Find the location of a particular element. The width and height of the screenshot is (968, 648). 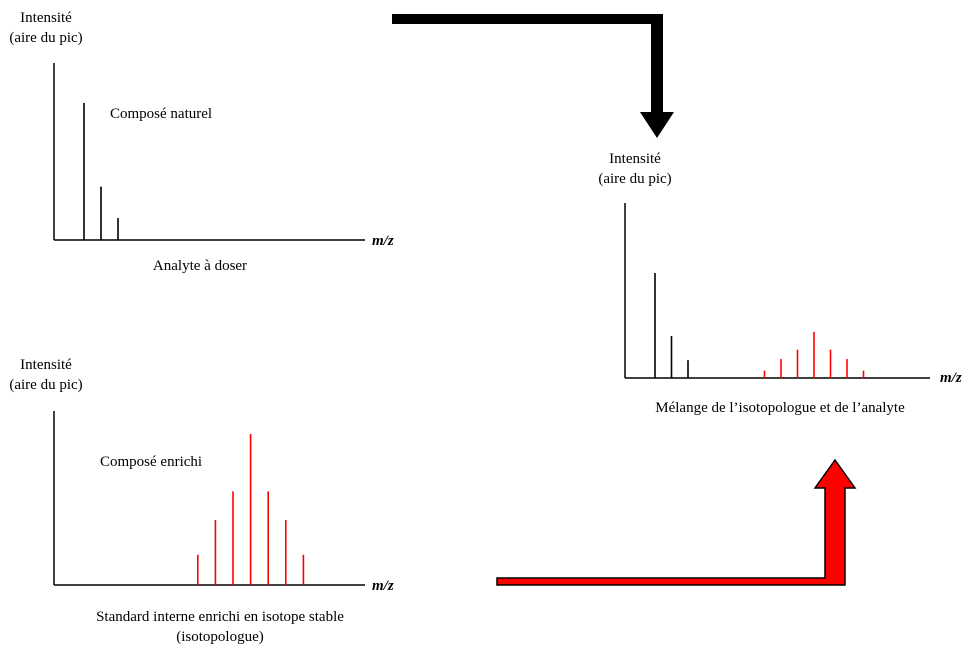

mixture-axes is located at coordinates (777, 291).